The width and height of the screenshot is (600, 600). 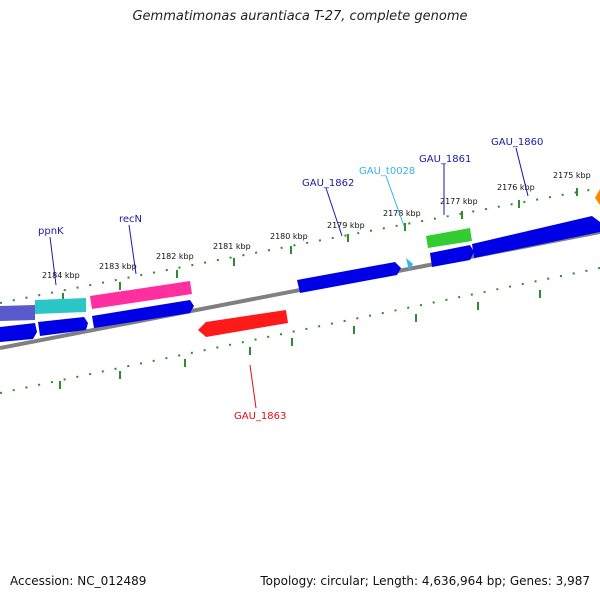 What do you see at coordinates (402, 213) in the screenshot?
I see `tick-label: 2178 kbp` at bounding box center [402, 213].